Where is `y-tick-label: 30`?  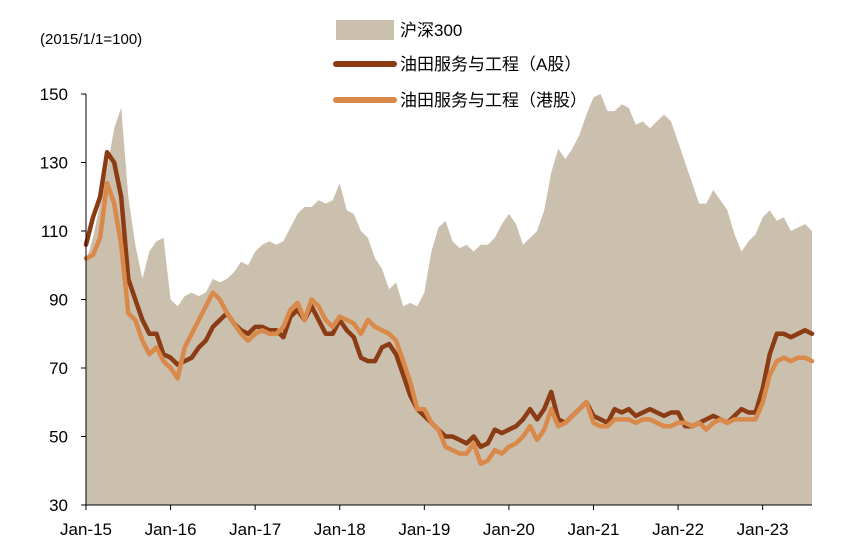 y-tick-label: 30 is located at coordinates (58, 505).